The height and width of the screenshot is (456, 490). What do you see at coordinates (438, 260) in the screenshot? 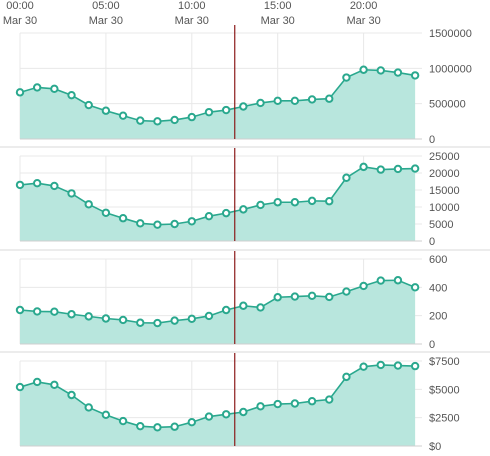
I see `panel-2-ytick-3: 600` at bounding box center [438, 260].